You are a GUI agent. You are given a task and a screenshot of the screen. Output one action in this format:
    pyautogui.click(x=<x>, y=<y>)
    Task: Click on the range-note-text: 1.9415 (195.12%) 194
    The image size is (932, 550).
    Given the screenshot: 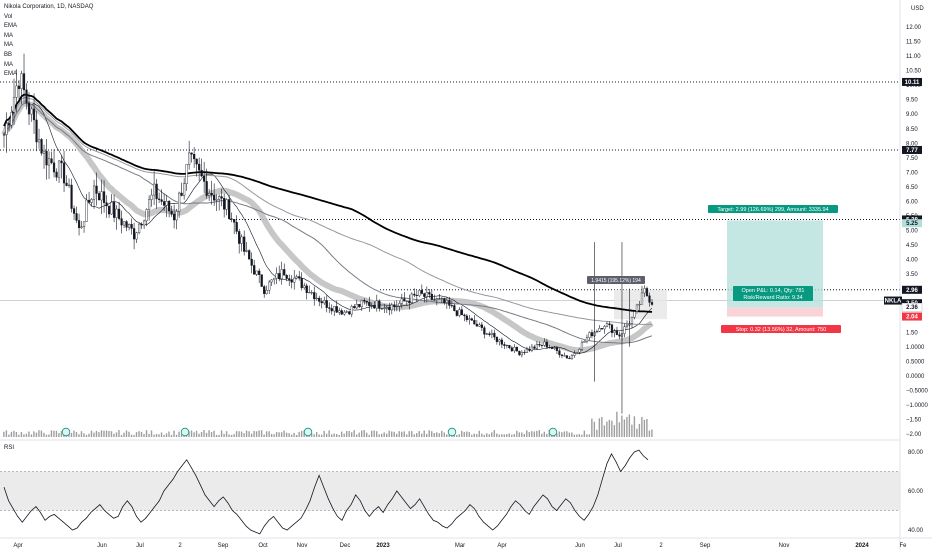 What is the action you would take?
    pyautogui.click(x=616, y=281)
    